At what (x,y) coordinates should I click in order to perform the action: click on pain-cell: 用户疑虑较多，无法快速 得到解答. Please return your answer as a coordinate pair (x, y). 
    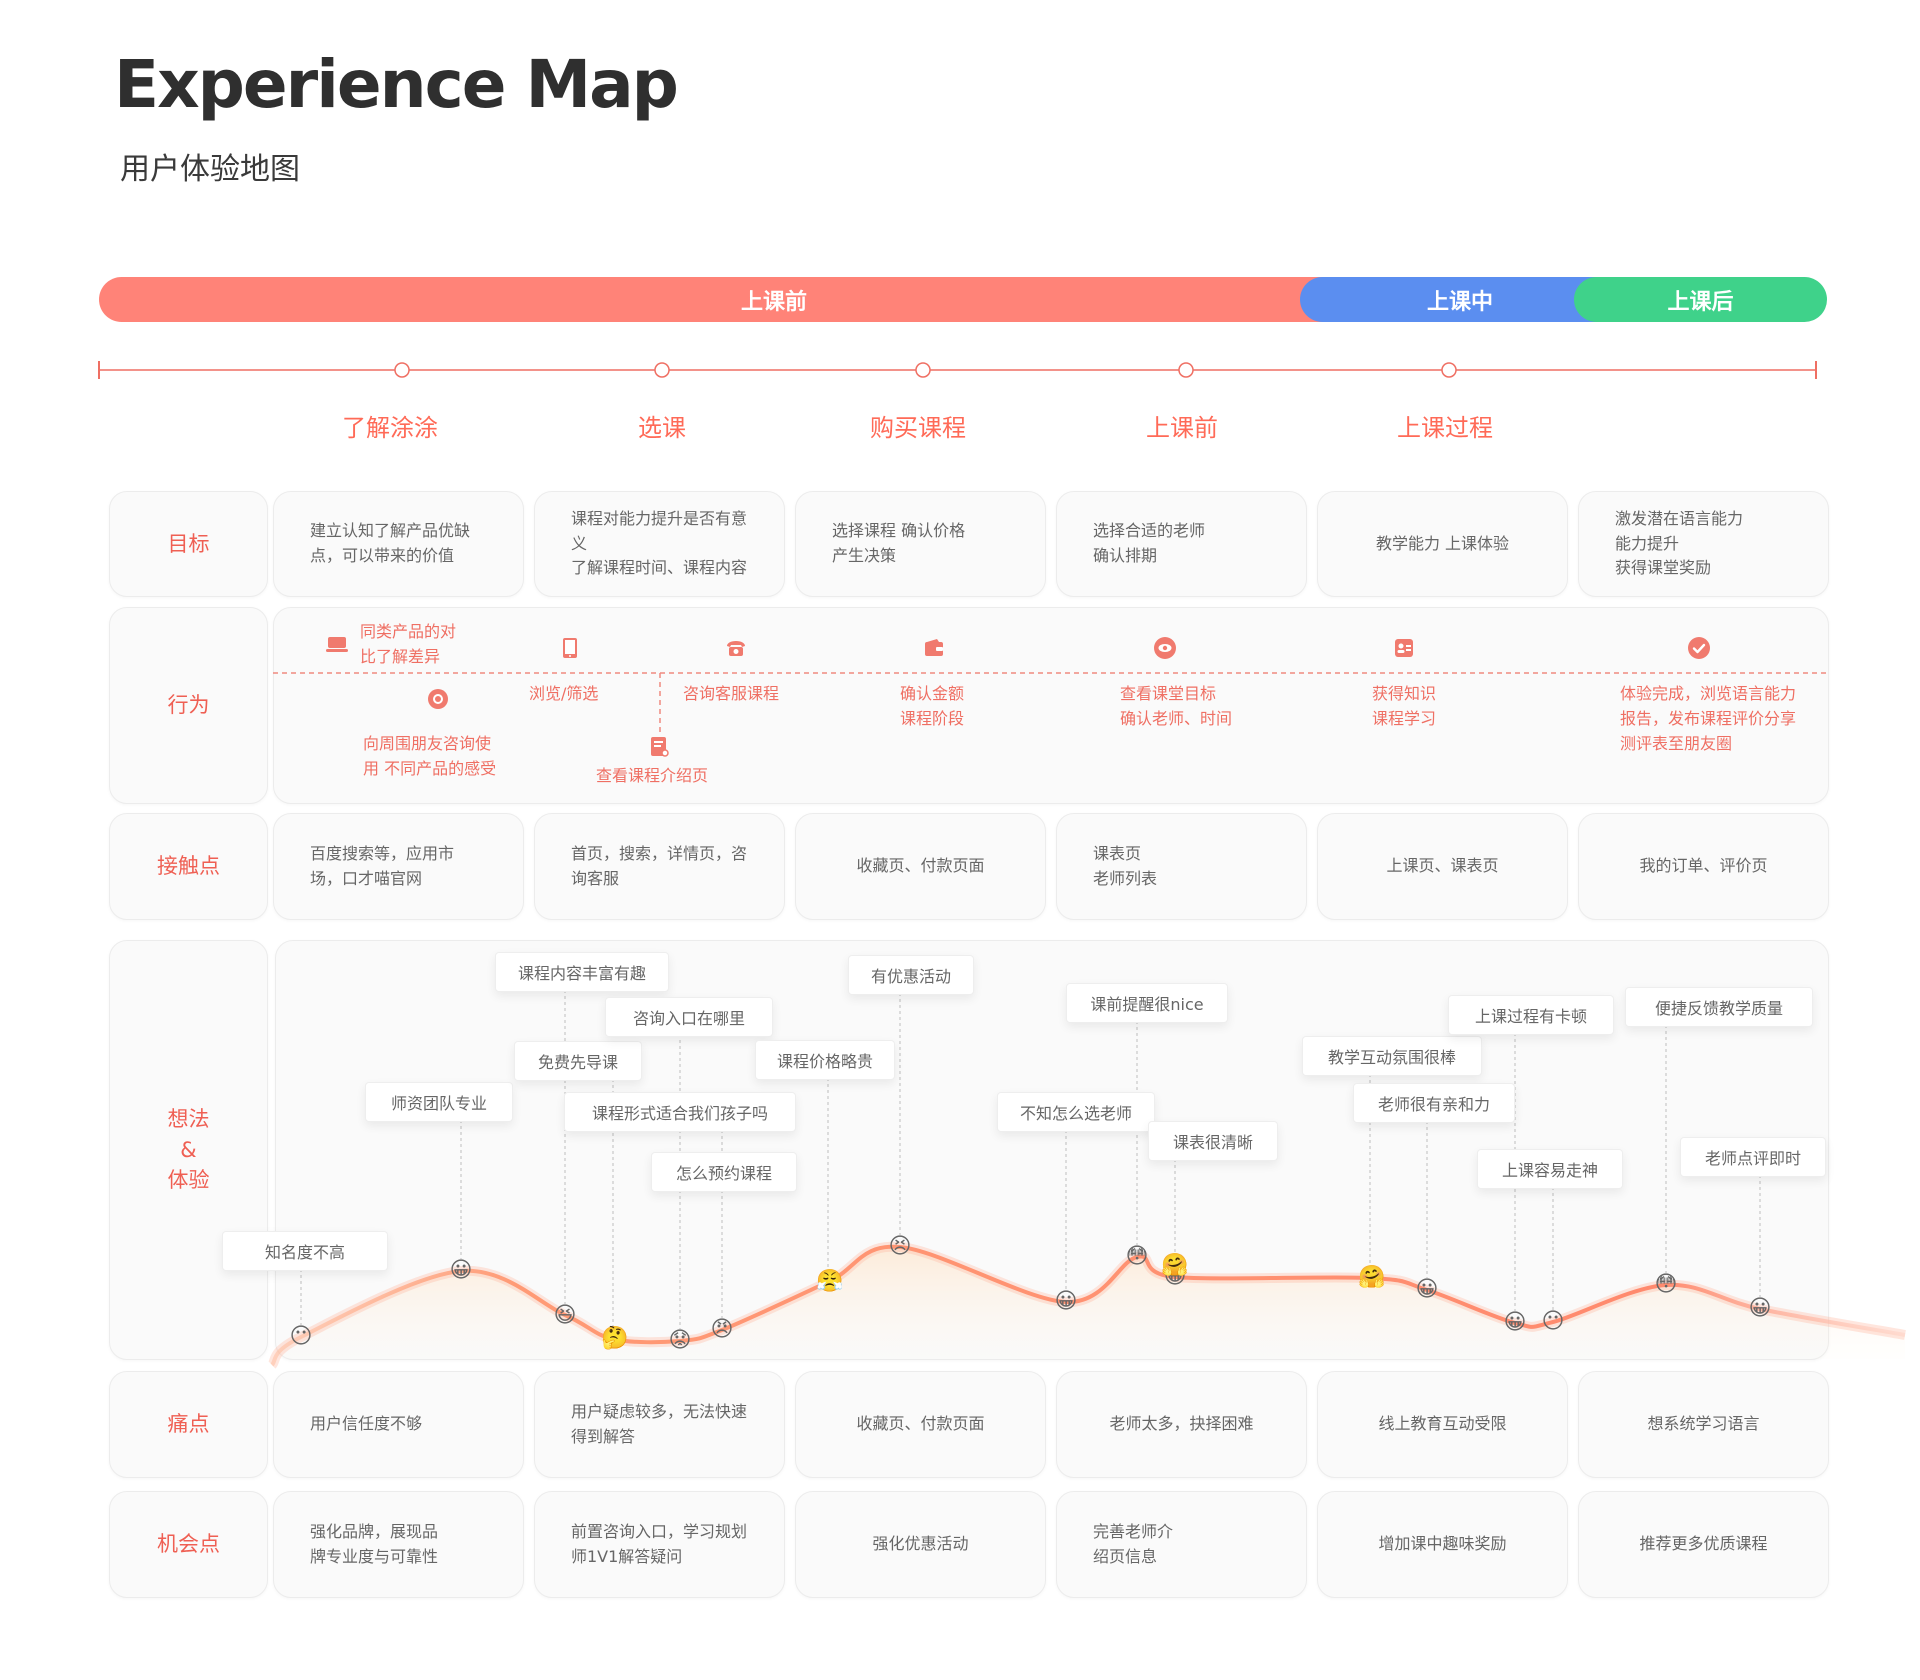
    Looking at the image, I should click on (659, 1424).